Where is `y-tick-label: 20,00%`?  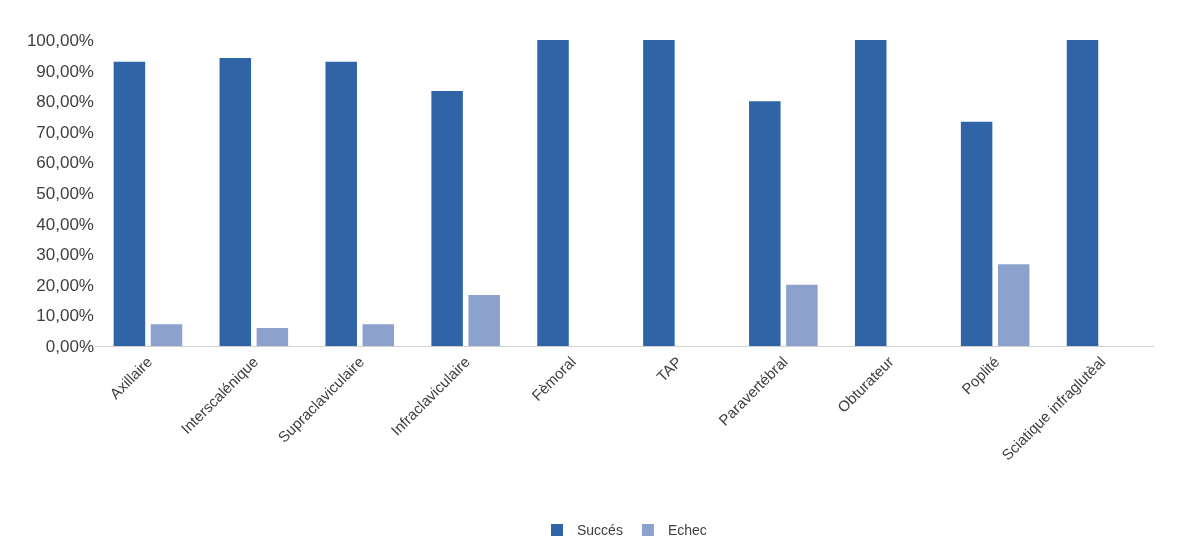
y-tick-label: 20,00% is located at coordinates (65, 285).